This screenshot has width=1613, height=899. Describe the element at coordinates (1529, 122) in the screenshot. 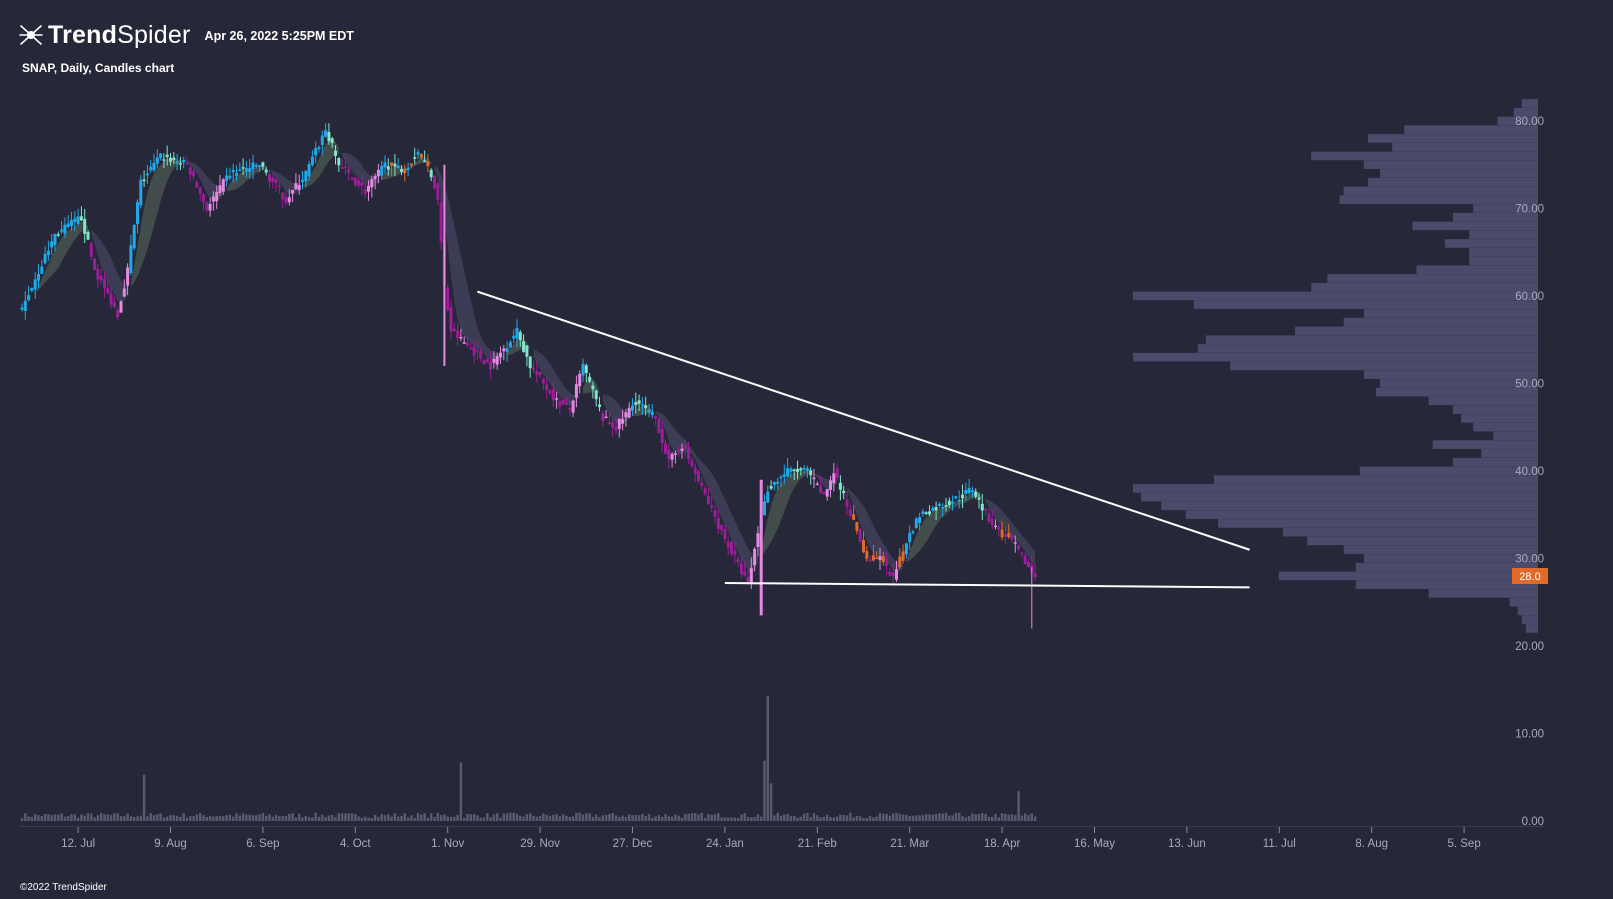

I see `y-tick-label: 80.00` at that location.